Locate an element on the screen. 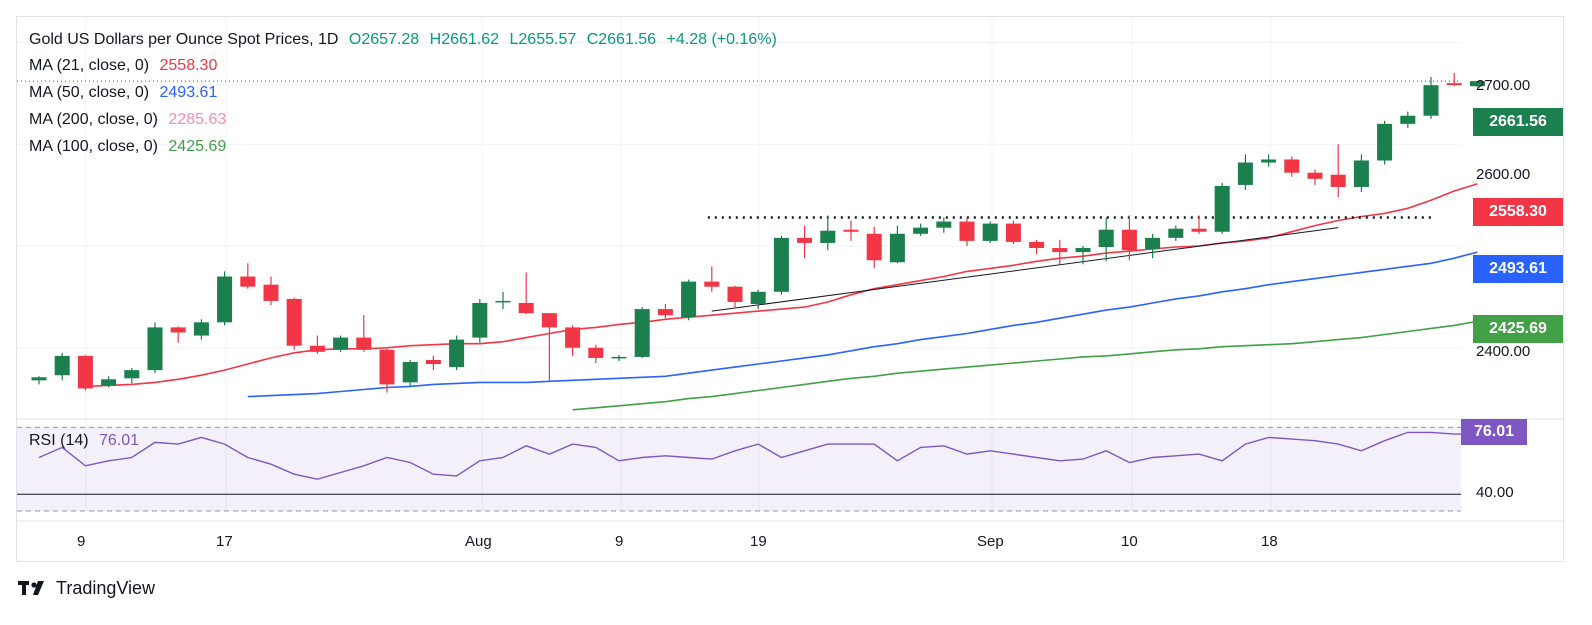  ma21-legend: MA (21, close, 0) 2558.30 is located at coordinates (126, 66).